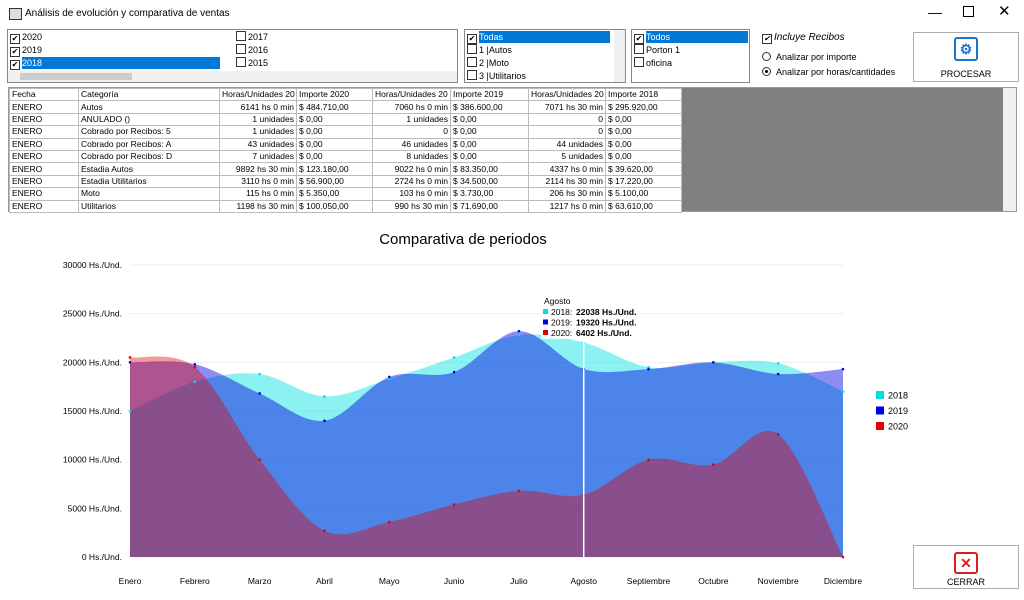  I want to click on list-item-label: 2019, so click(32, 50).